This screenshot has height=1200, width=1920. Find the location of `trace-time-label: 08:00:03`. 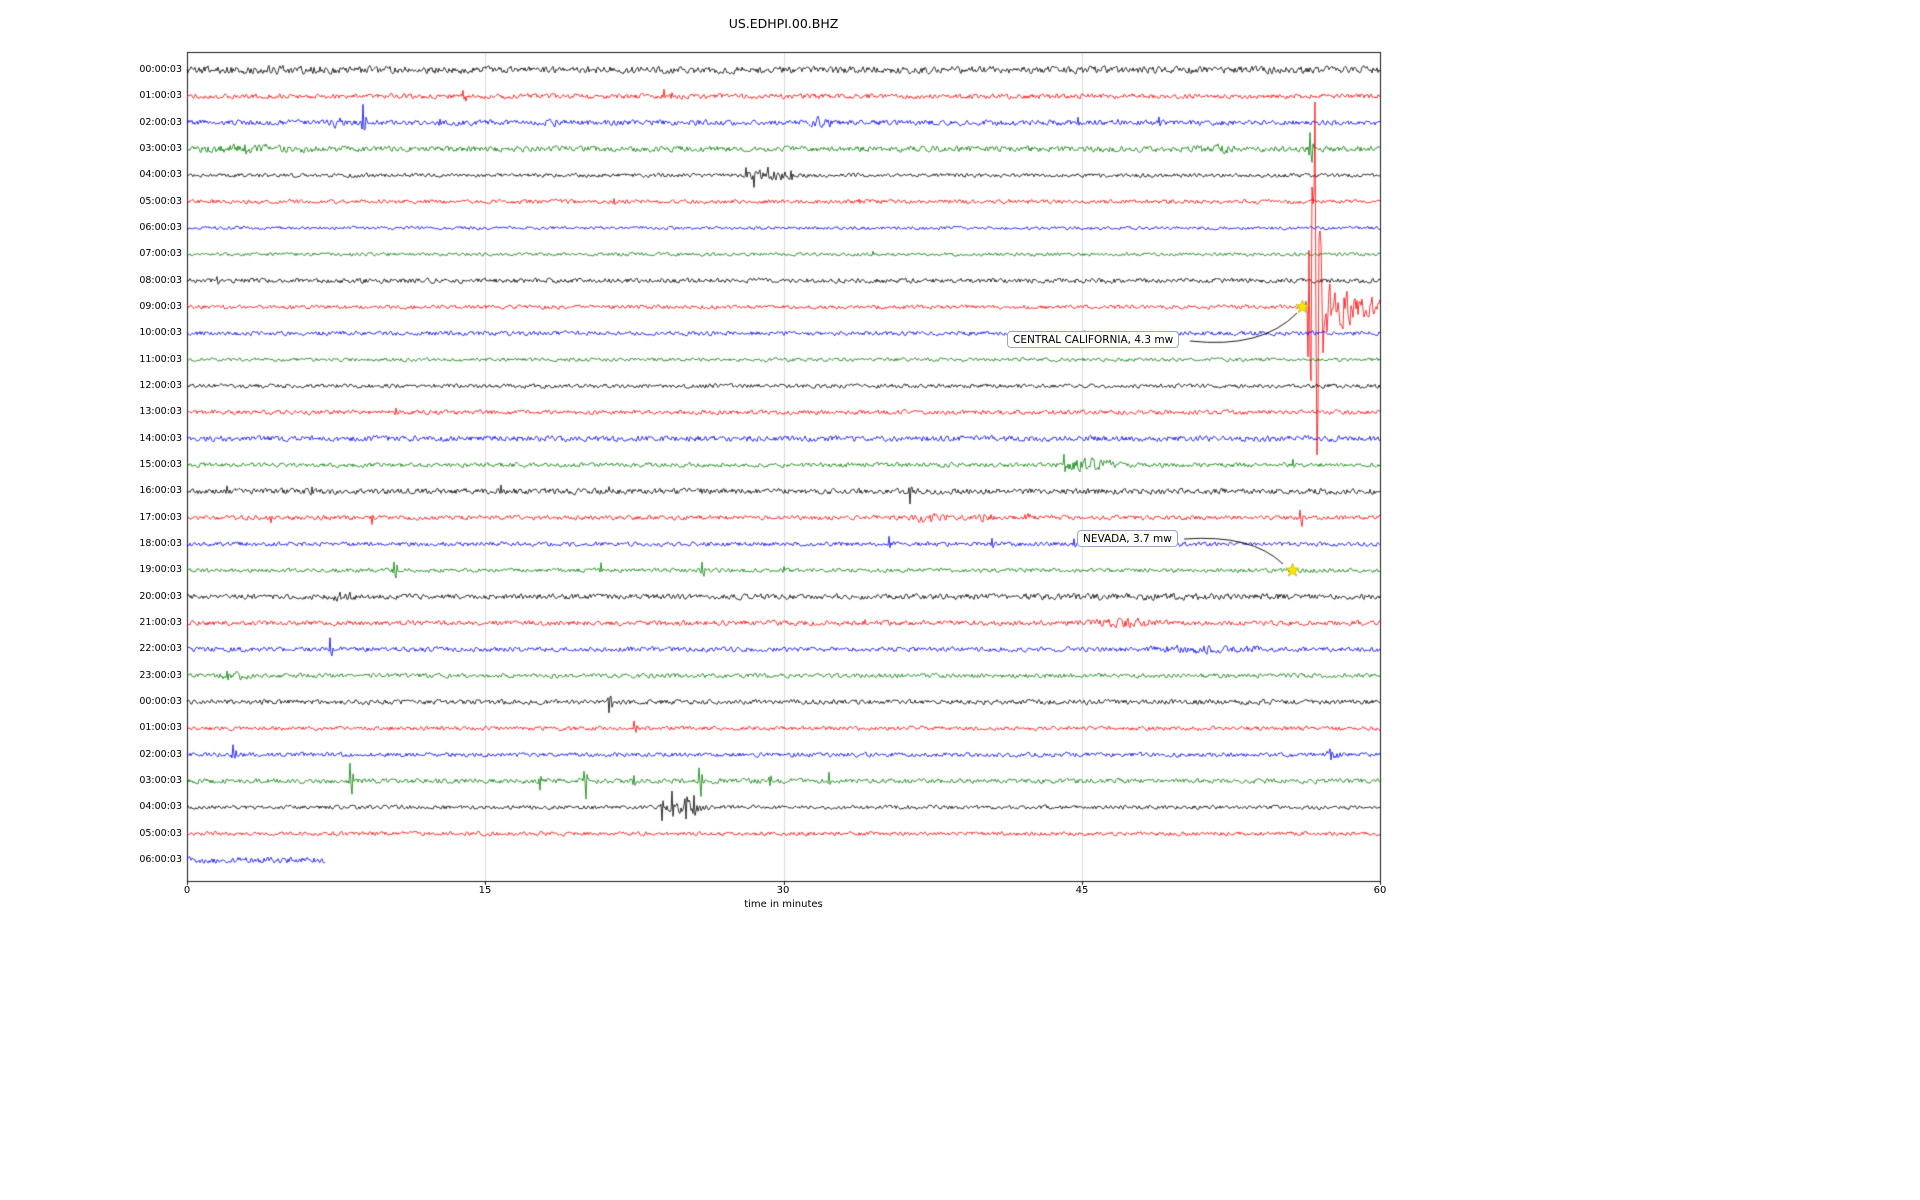

trace-time-label: 08:00:03 is located at coordinates (160, 280).